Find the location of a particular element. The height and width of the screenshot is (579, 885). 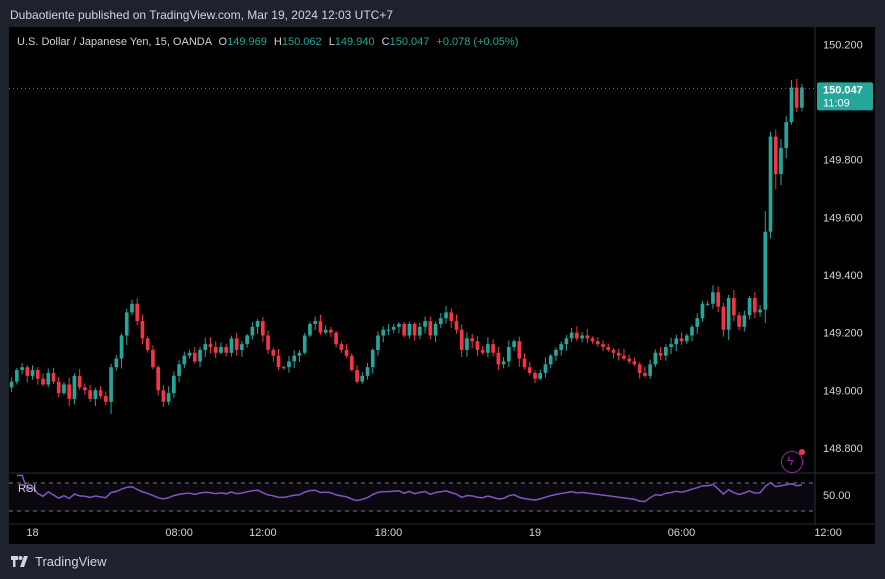

brand-label: TradingView is located at coordinates (71, 561).